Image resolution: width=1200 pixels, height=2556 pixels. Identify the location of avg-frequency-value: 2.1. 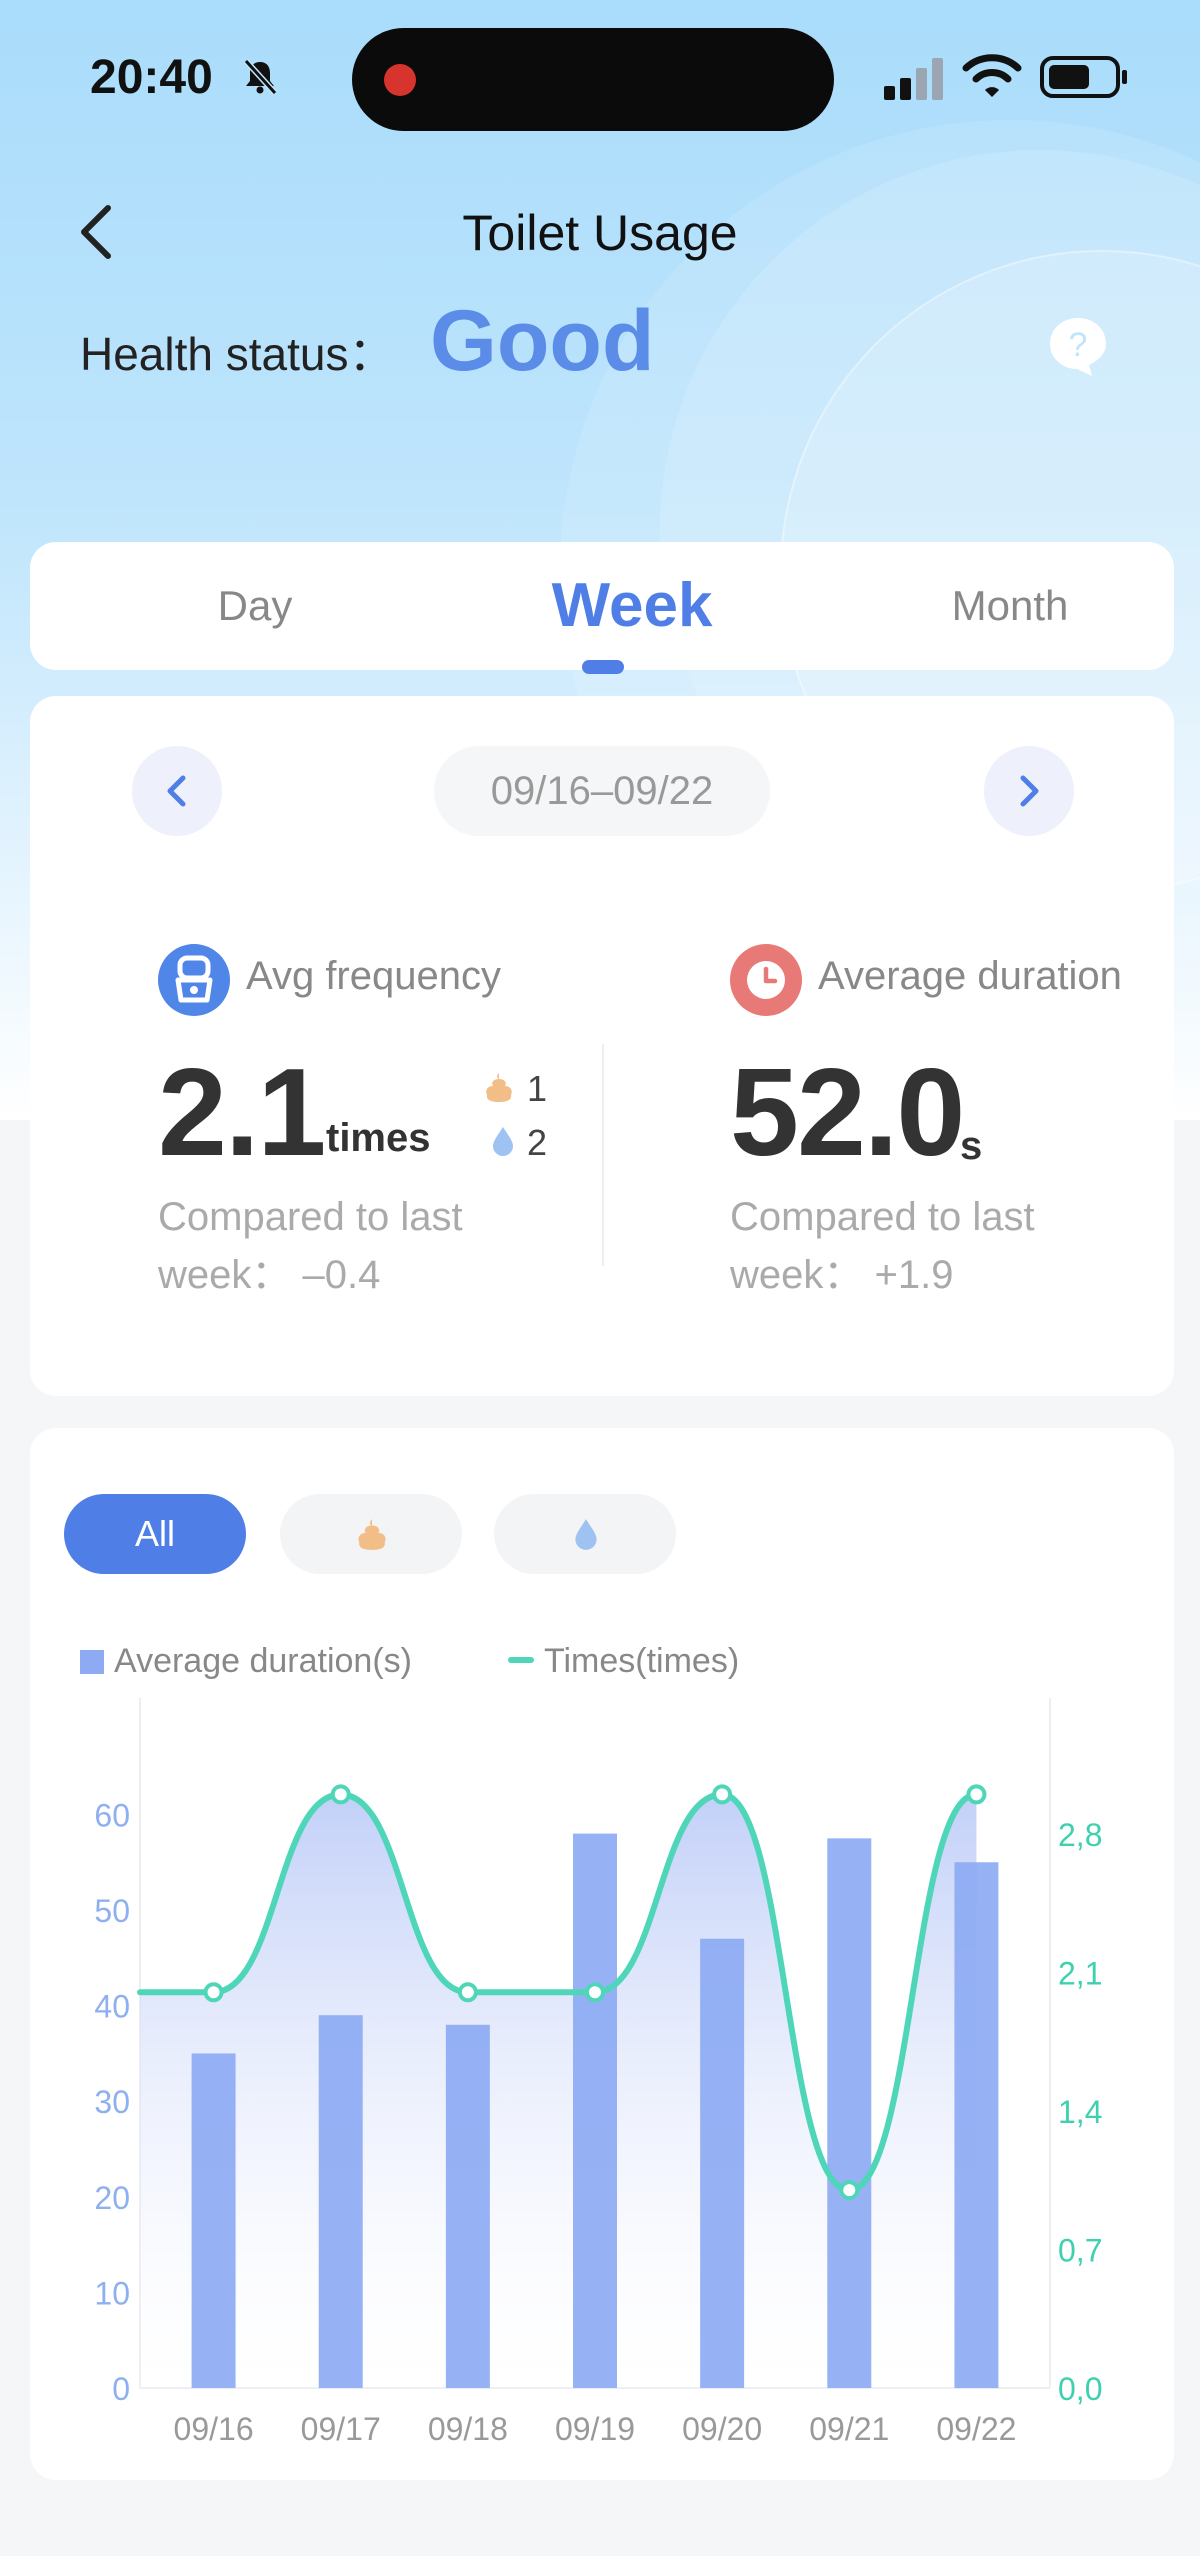
(242, 1113).